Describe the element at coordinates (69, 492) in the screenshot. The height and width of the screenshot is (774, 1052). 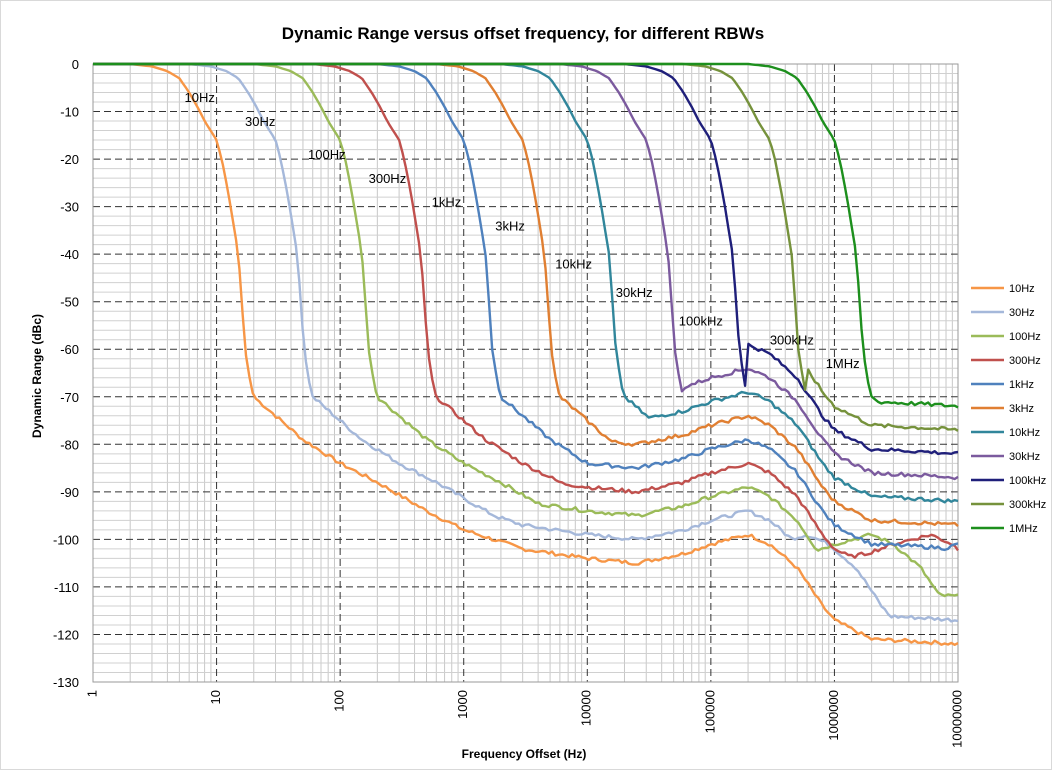
I see `y-tick-label: -90` at that location.